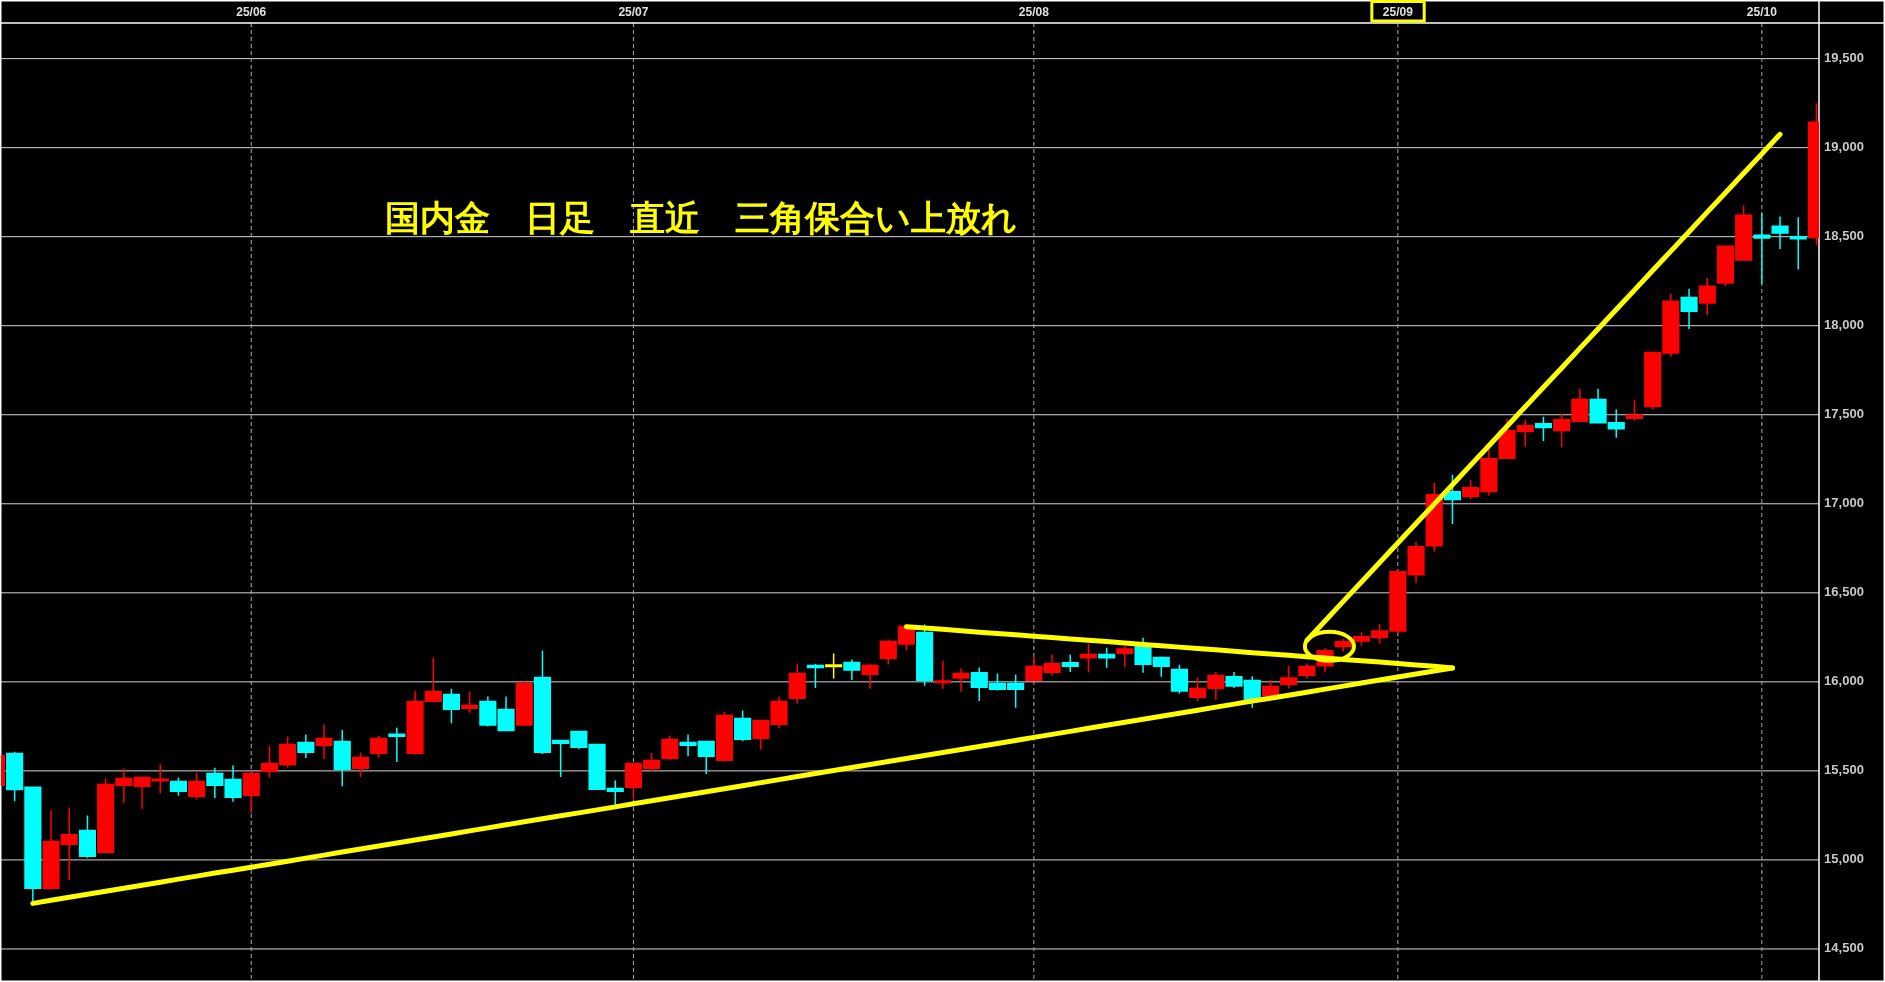  I want to click on y-tick-label: 14,500, so click(1844, 948).